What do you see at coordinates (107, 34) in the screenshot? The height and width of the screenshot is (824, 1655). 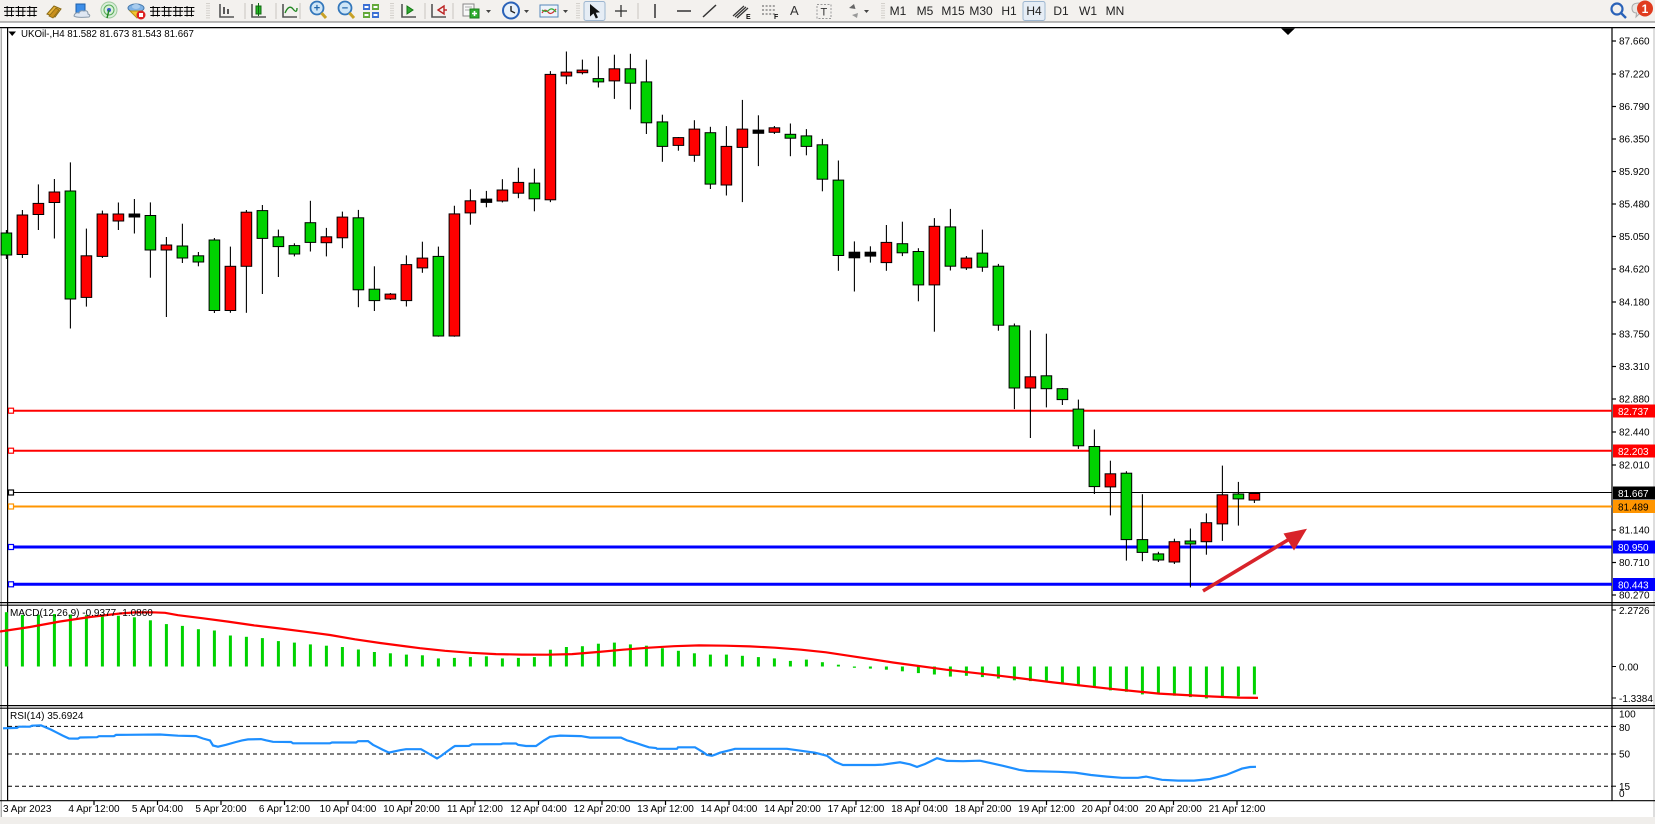 I see `svg-text:UKOil-,H4 81.582 81.673 81.54: UKOil-,H4 81.582 81.673 81.543 81.667` at bounding box center [107, 34].